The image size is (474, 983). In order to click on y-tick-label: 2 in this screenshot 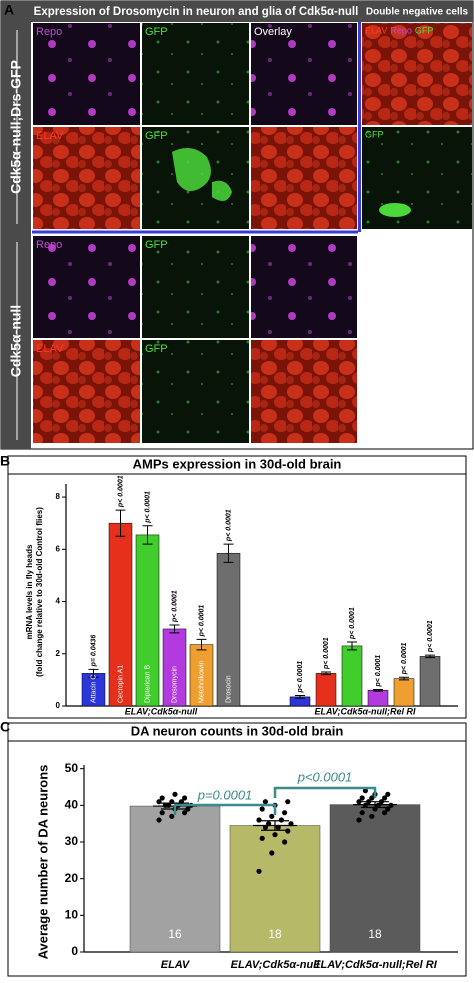, I will do `click(58, 653)`.